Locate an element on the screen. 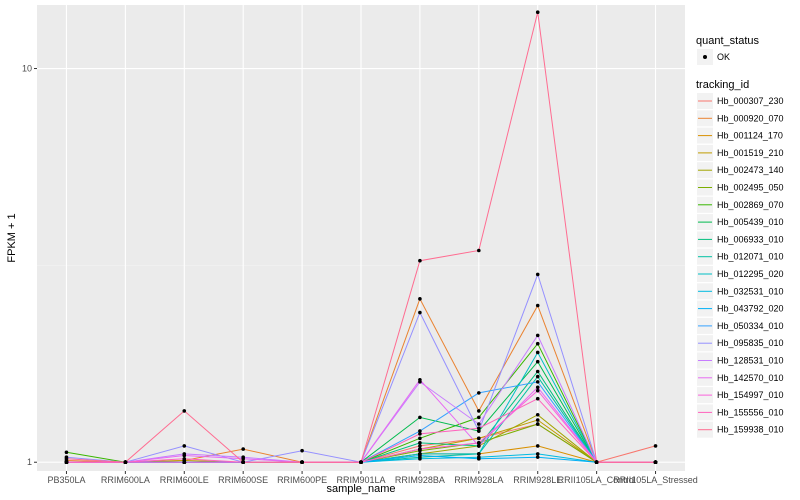 The image size is (800, 500). legend-series-label: Hb_002473_140 is located at coordinates (750, 170).